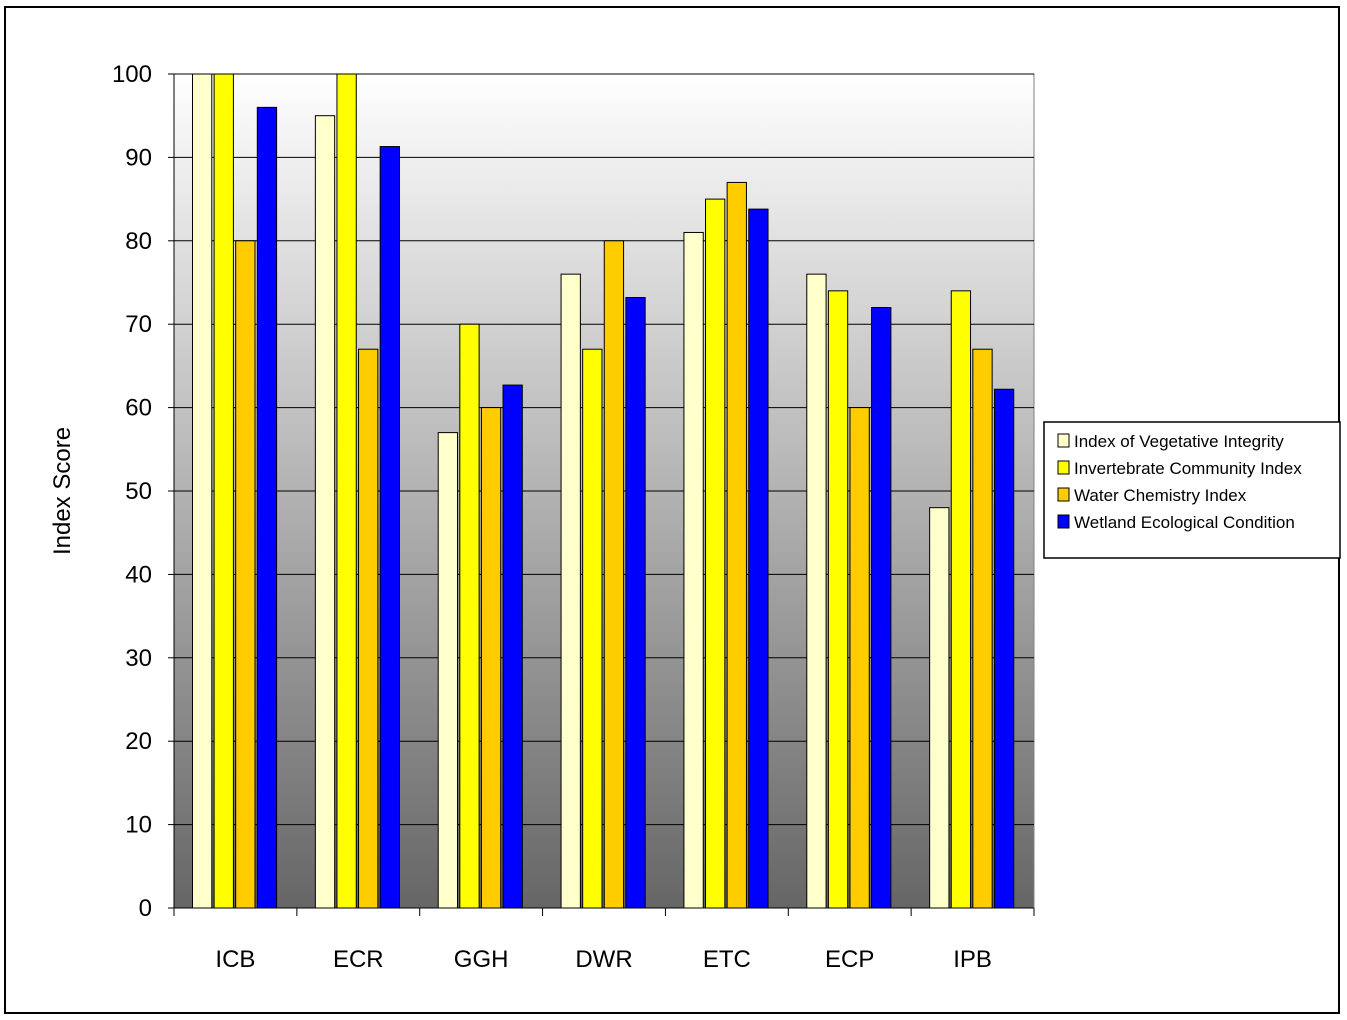  What do you see at coordinates (138, 658) in the screenshot?
I see `y-tick-label: 30` at bounding box center [138, 658].